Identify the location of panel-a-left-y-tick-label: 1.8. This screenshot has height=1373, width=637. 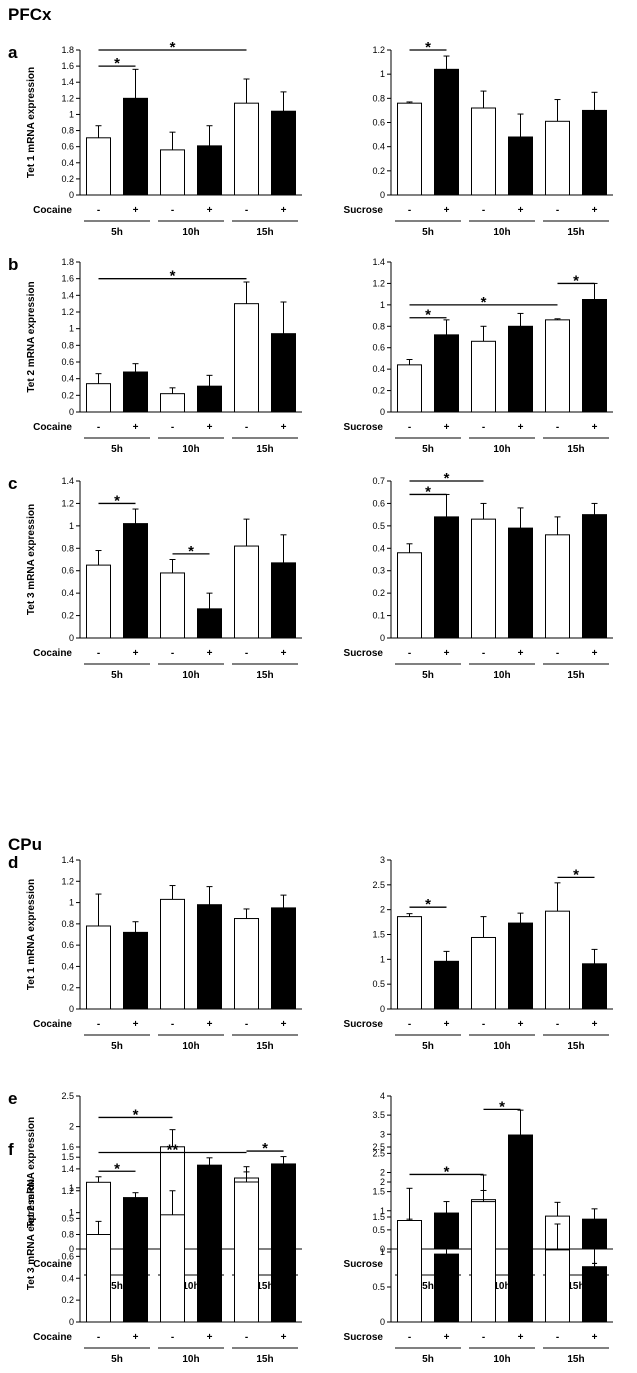
(67, 50).